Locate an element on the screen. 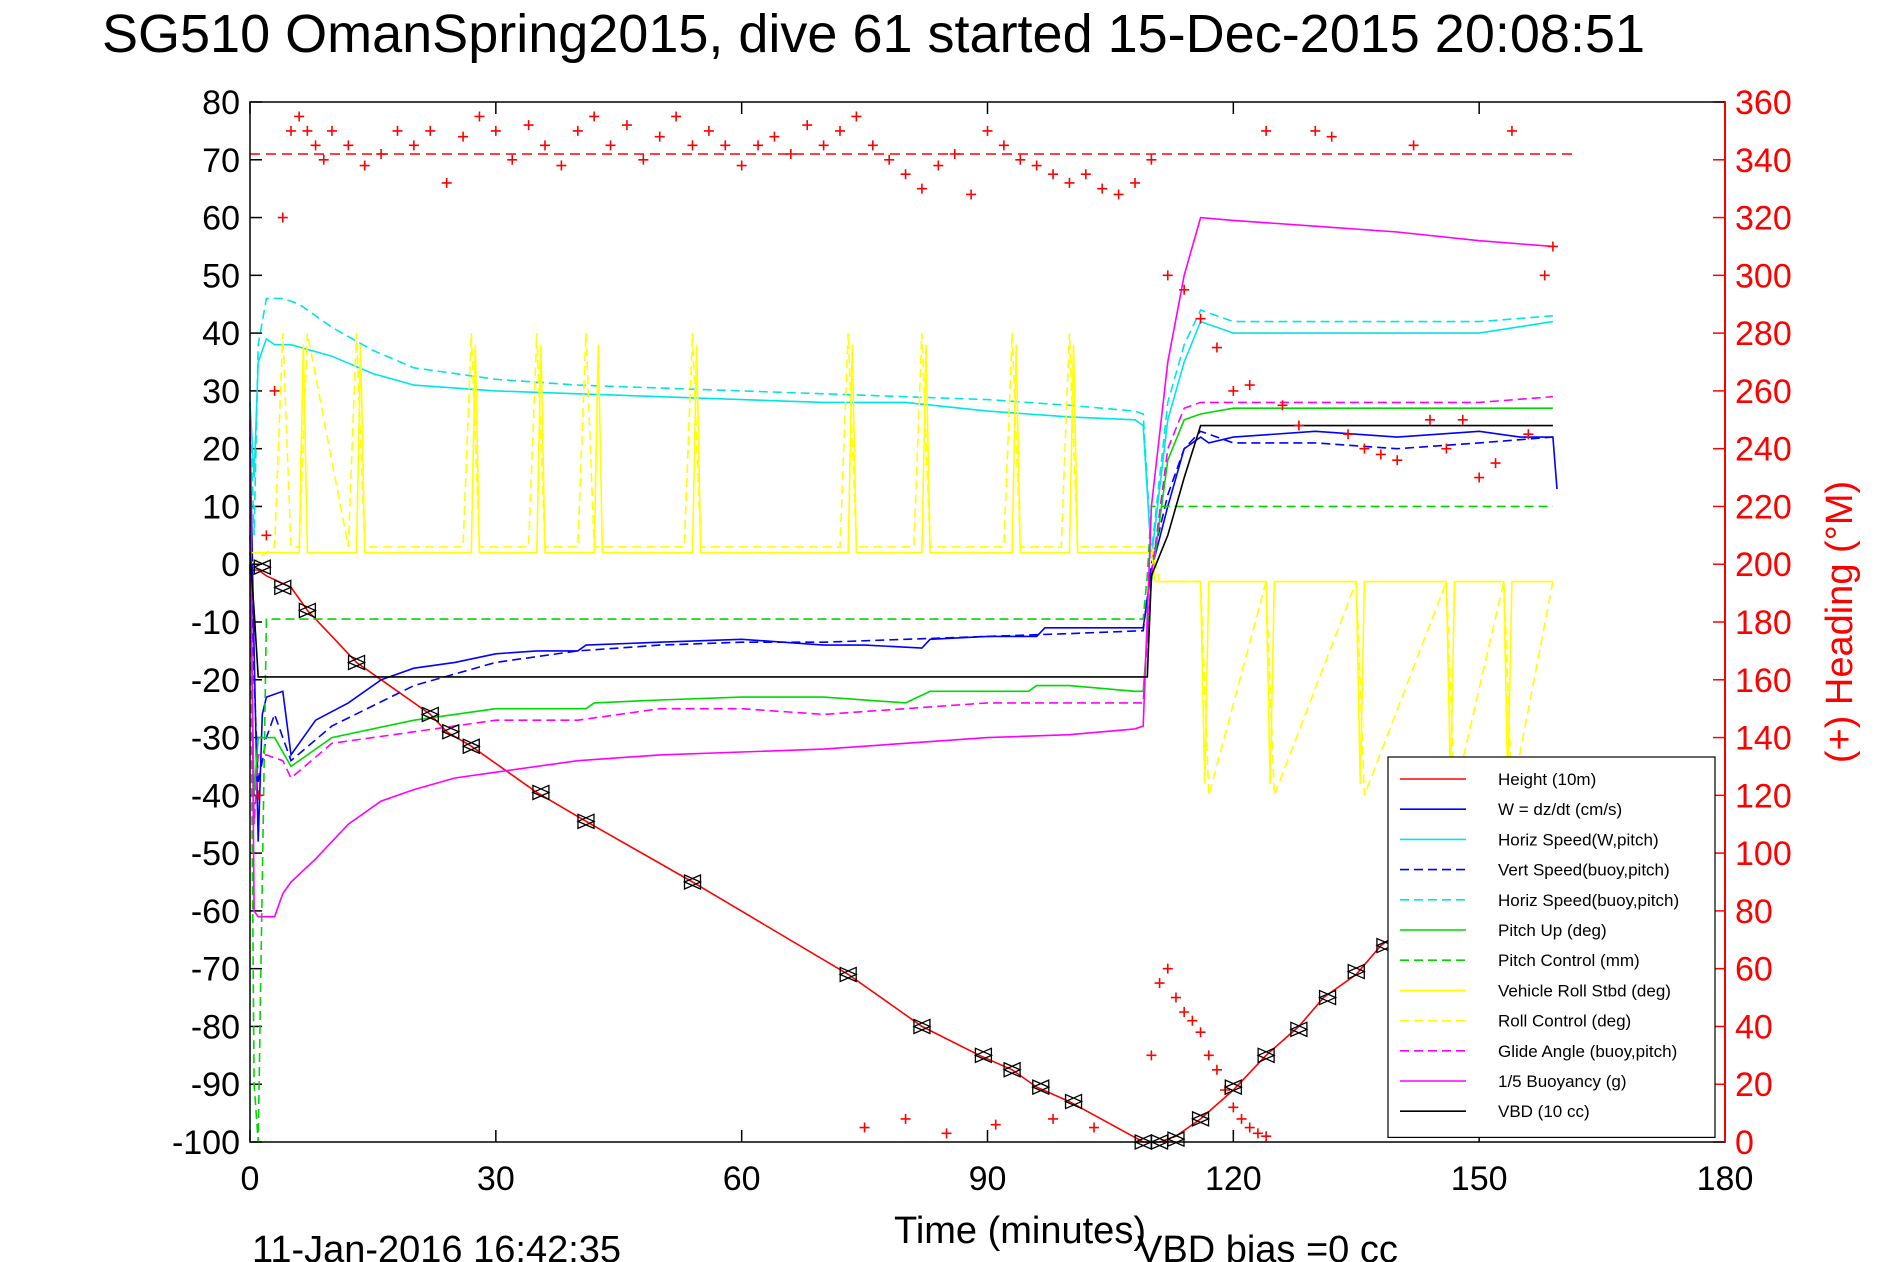 The width and height of the screenshot is (1891, 1262). y2-tick-label: 280 is located at coordinates (1763, 334).